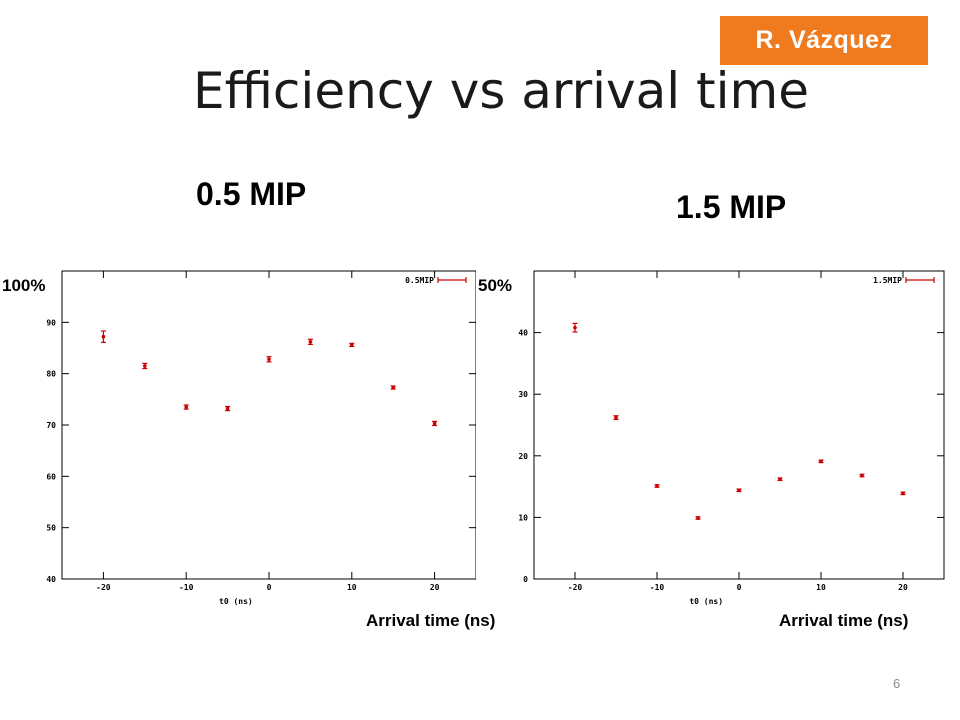  I want to click on x-caption-right: Arrival time (ns), so click(844, 620).